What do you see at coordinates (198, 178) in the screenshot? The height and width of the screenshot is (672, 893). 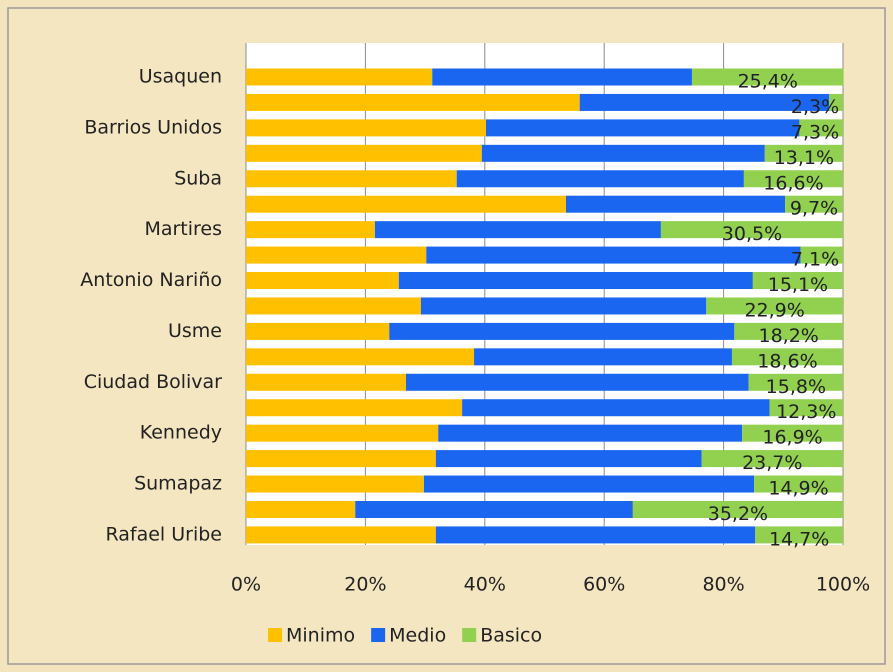 I see `y-tick-label: Suba` at bounding box center [198, 178].